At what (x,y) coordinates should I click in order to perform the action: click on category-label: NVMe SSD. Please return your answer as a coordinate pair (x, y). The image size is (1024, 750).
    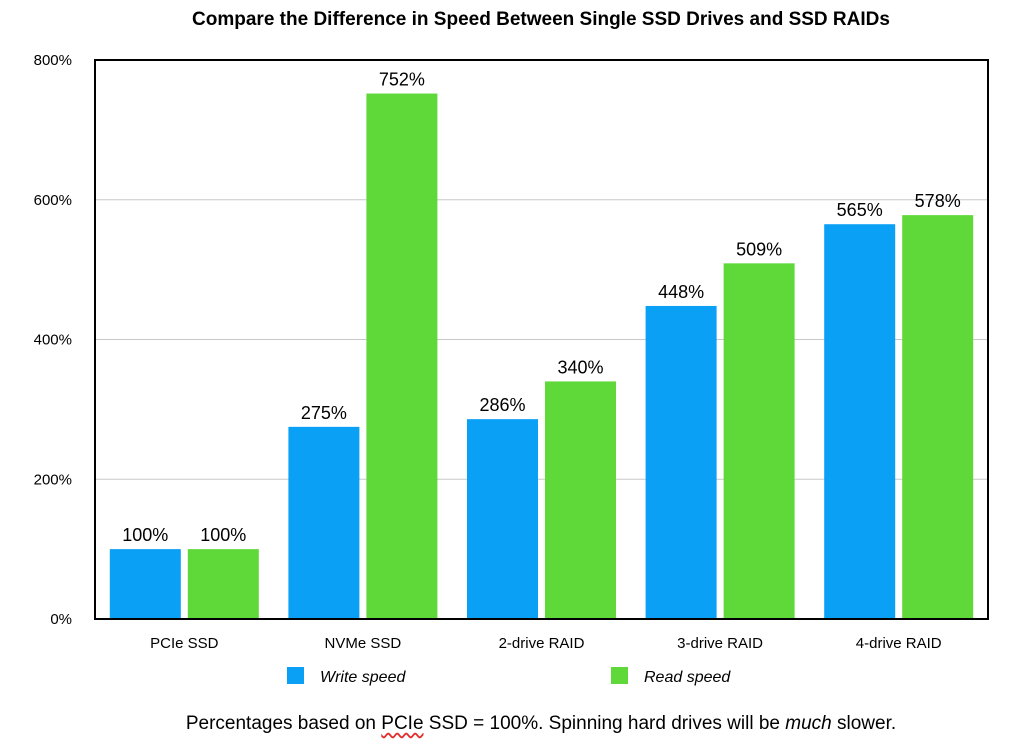
    Looking at the image, I should click on (363, 643).